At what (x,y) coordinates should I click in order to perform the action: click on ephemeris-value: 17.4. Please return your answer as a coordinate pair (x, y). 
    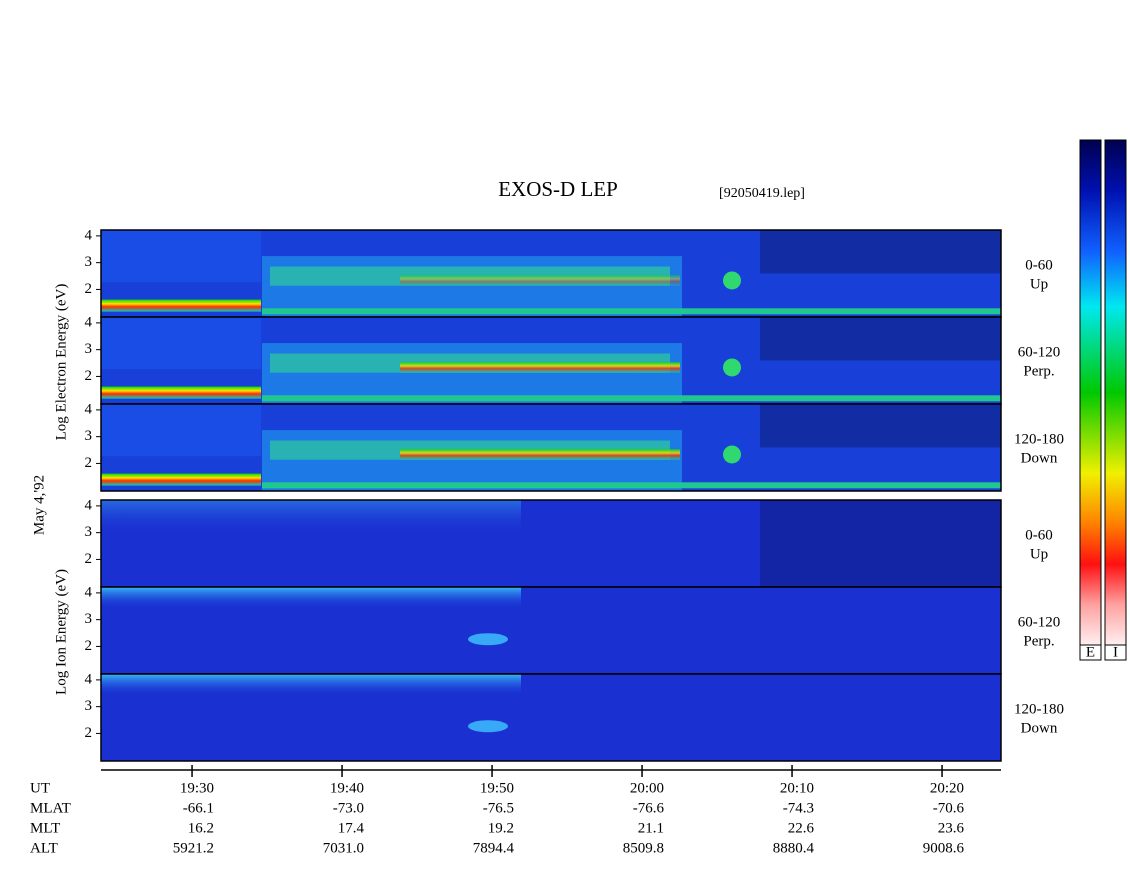
    Looking at the image, I should click on (351, 828).